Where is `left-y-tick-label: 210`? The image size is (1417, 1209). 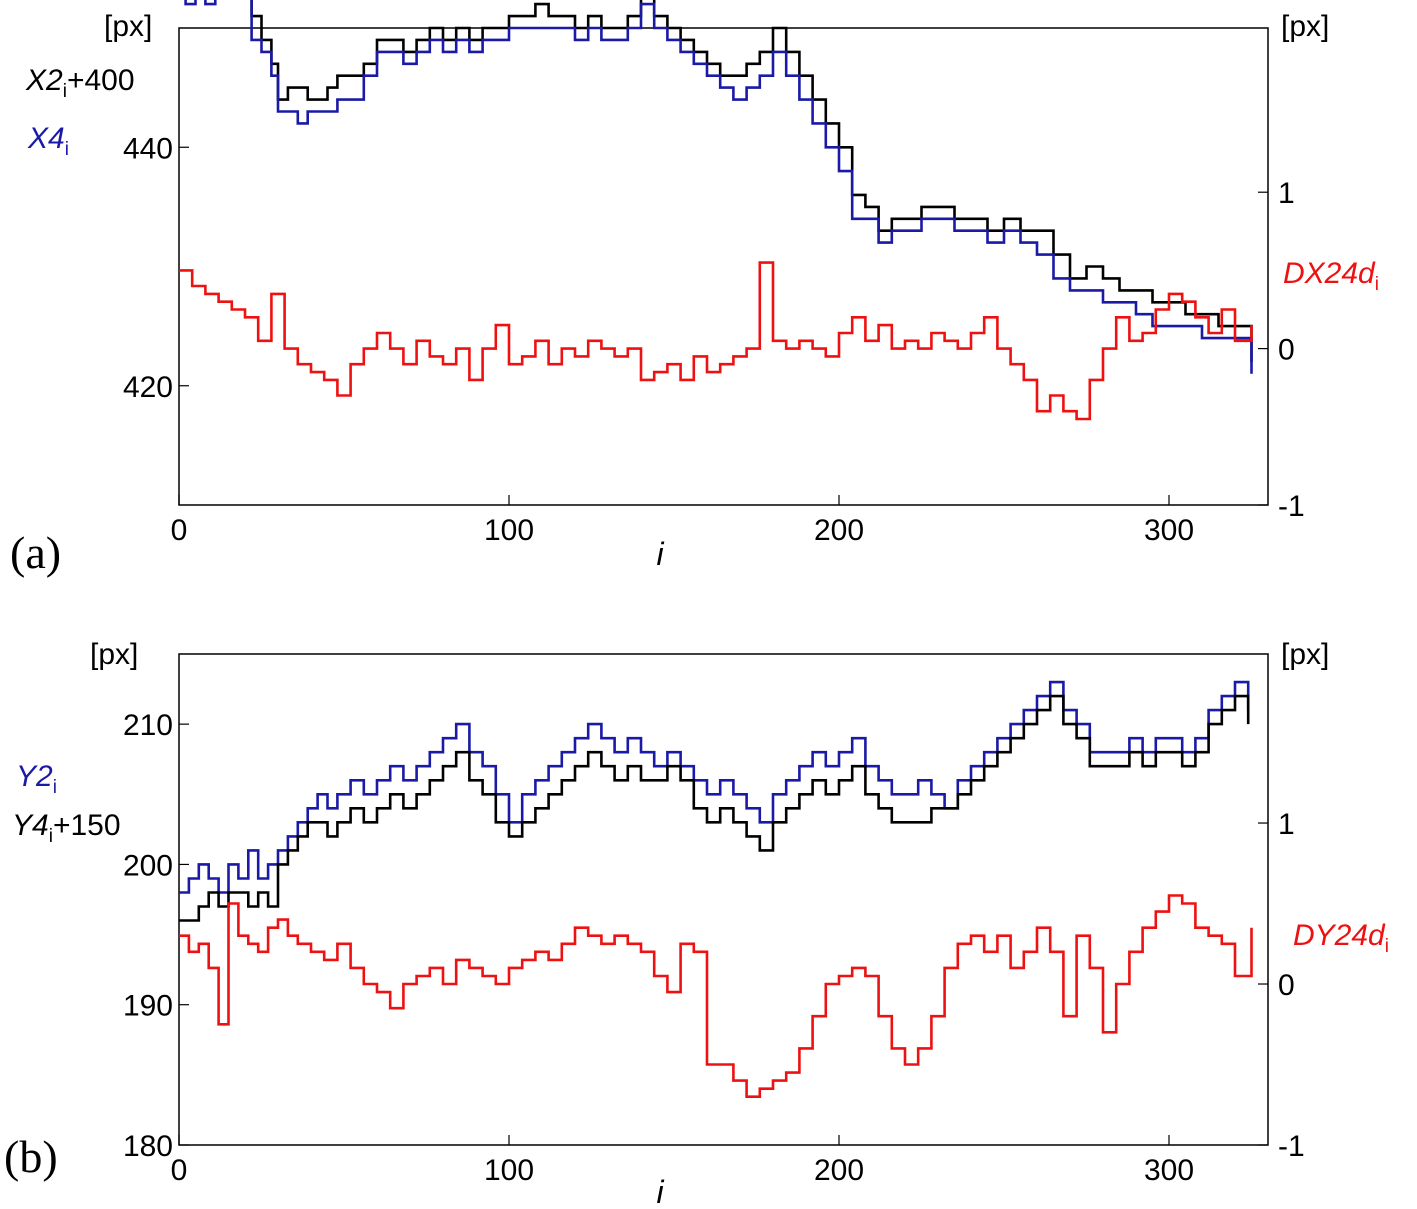
left-y-tick-label: 210 is located at coordinates (148, 725).